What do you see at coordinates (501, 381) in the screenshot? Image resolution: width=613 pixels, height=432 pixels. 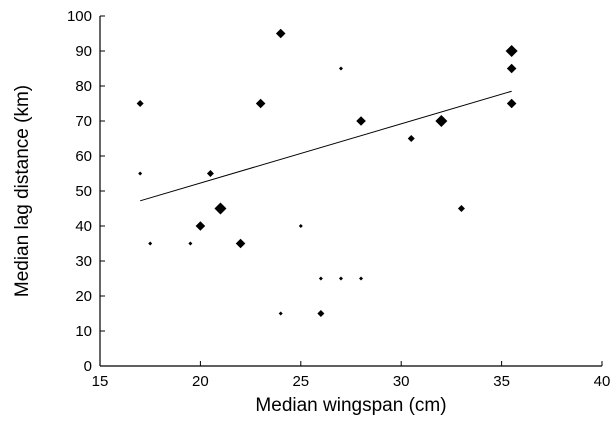 I see `x-tick-label: 35` at bounding box center [501, 381].